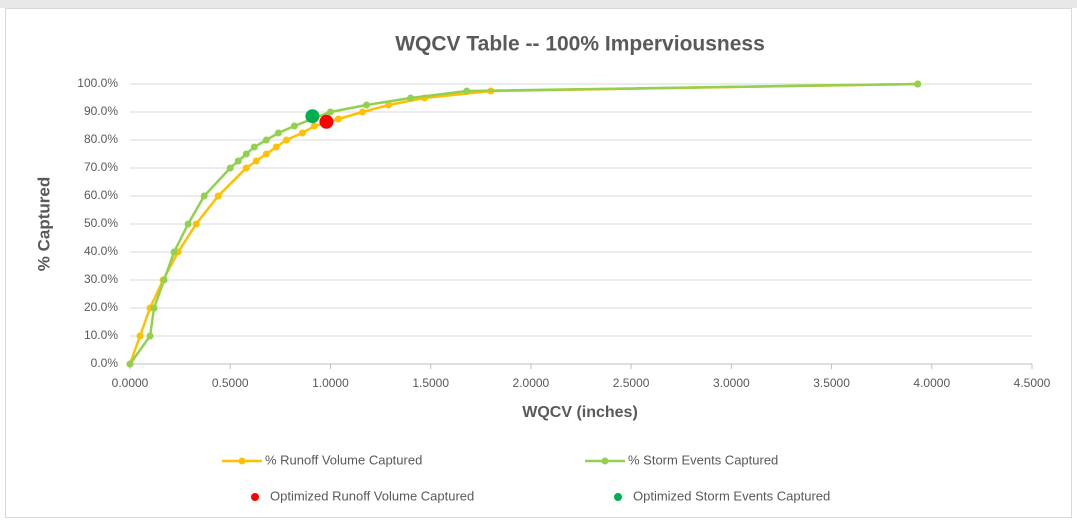  Describe the element at coordinates (580, 44) in the screenshot. I see `chart-title: WQCV Table -- 100% Imperviousness` at that location.